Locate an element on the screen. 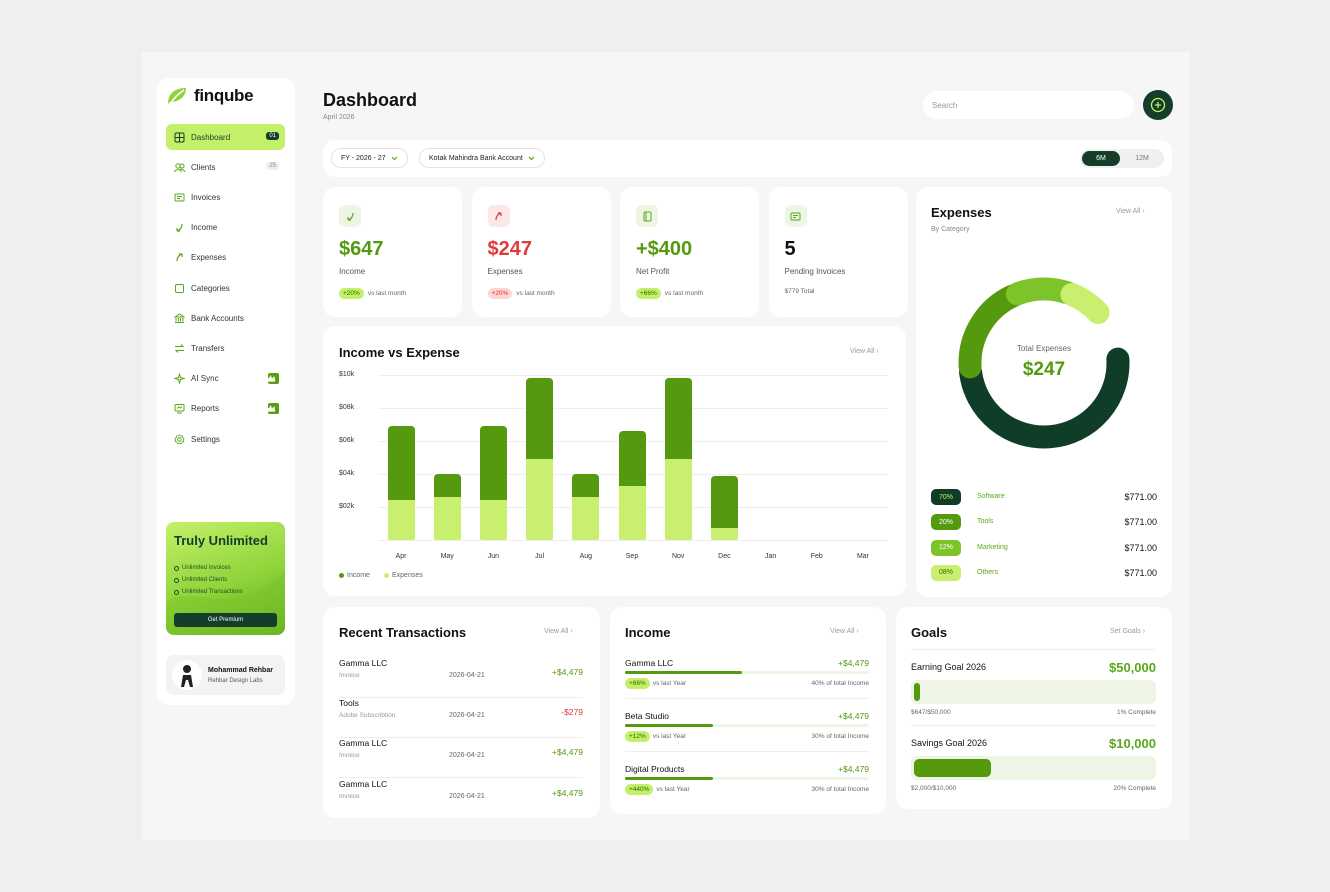  stat-footer-text: vs last month is located at coordinates (387, 293).